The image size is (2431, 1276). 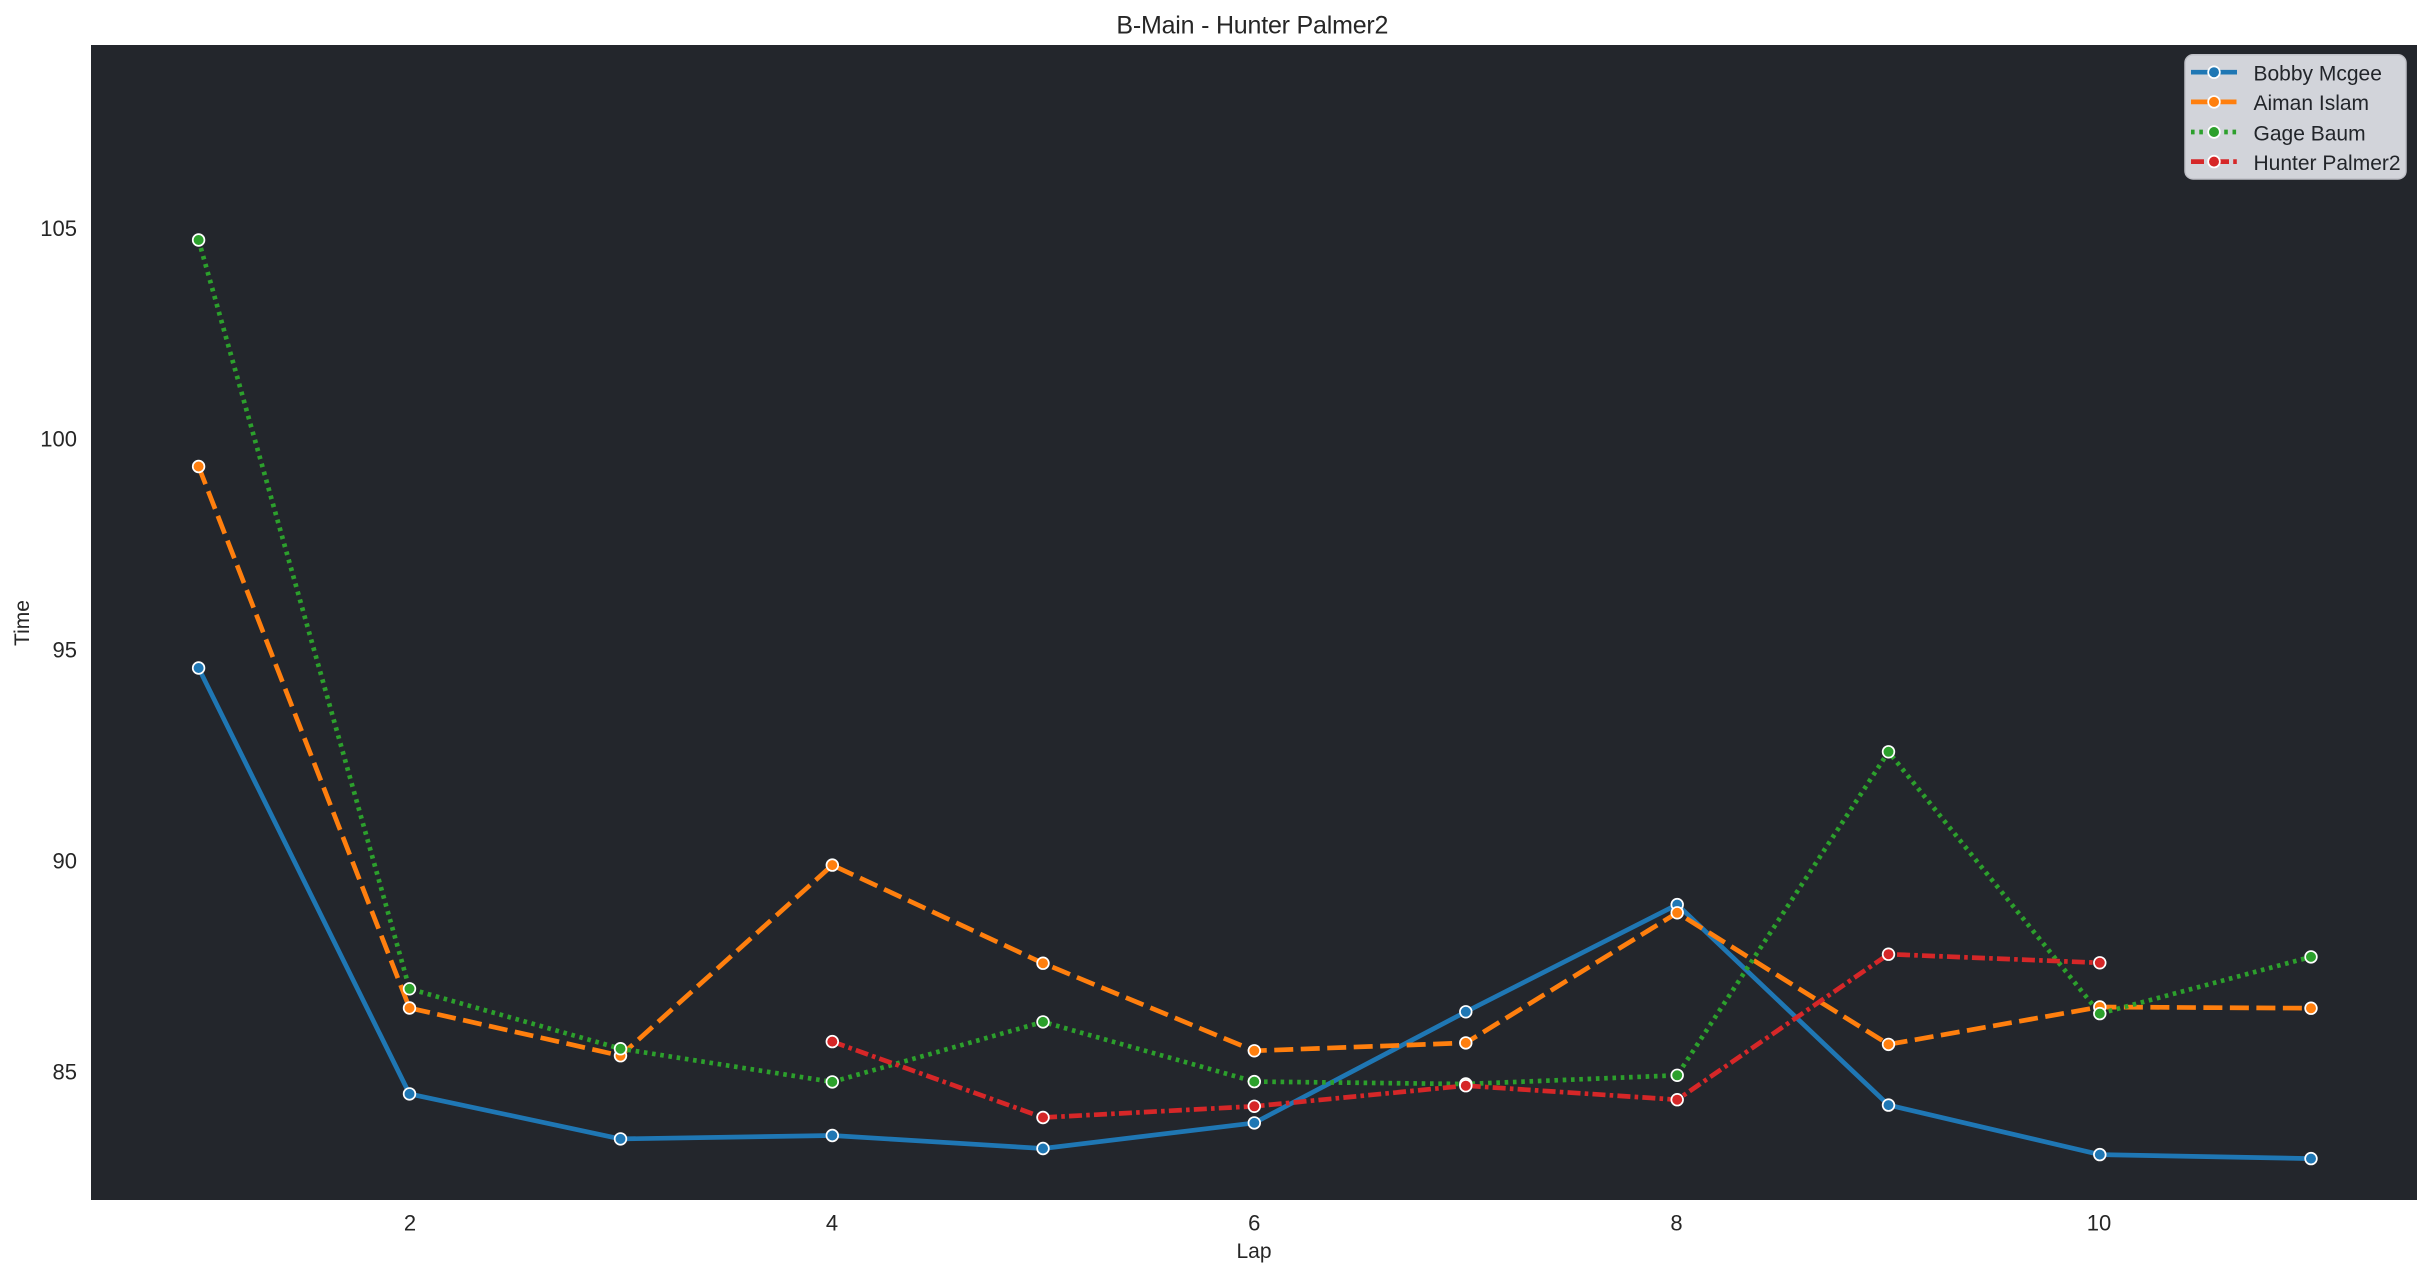 What do you see at coordinates (832, 1223) in the screenshot?
I see `svg-text: 4` at bounding box center [832, 1223].